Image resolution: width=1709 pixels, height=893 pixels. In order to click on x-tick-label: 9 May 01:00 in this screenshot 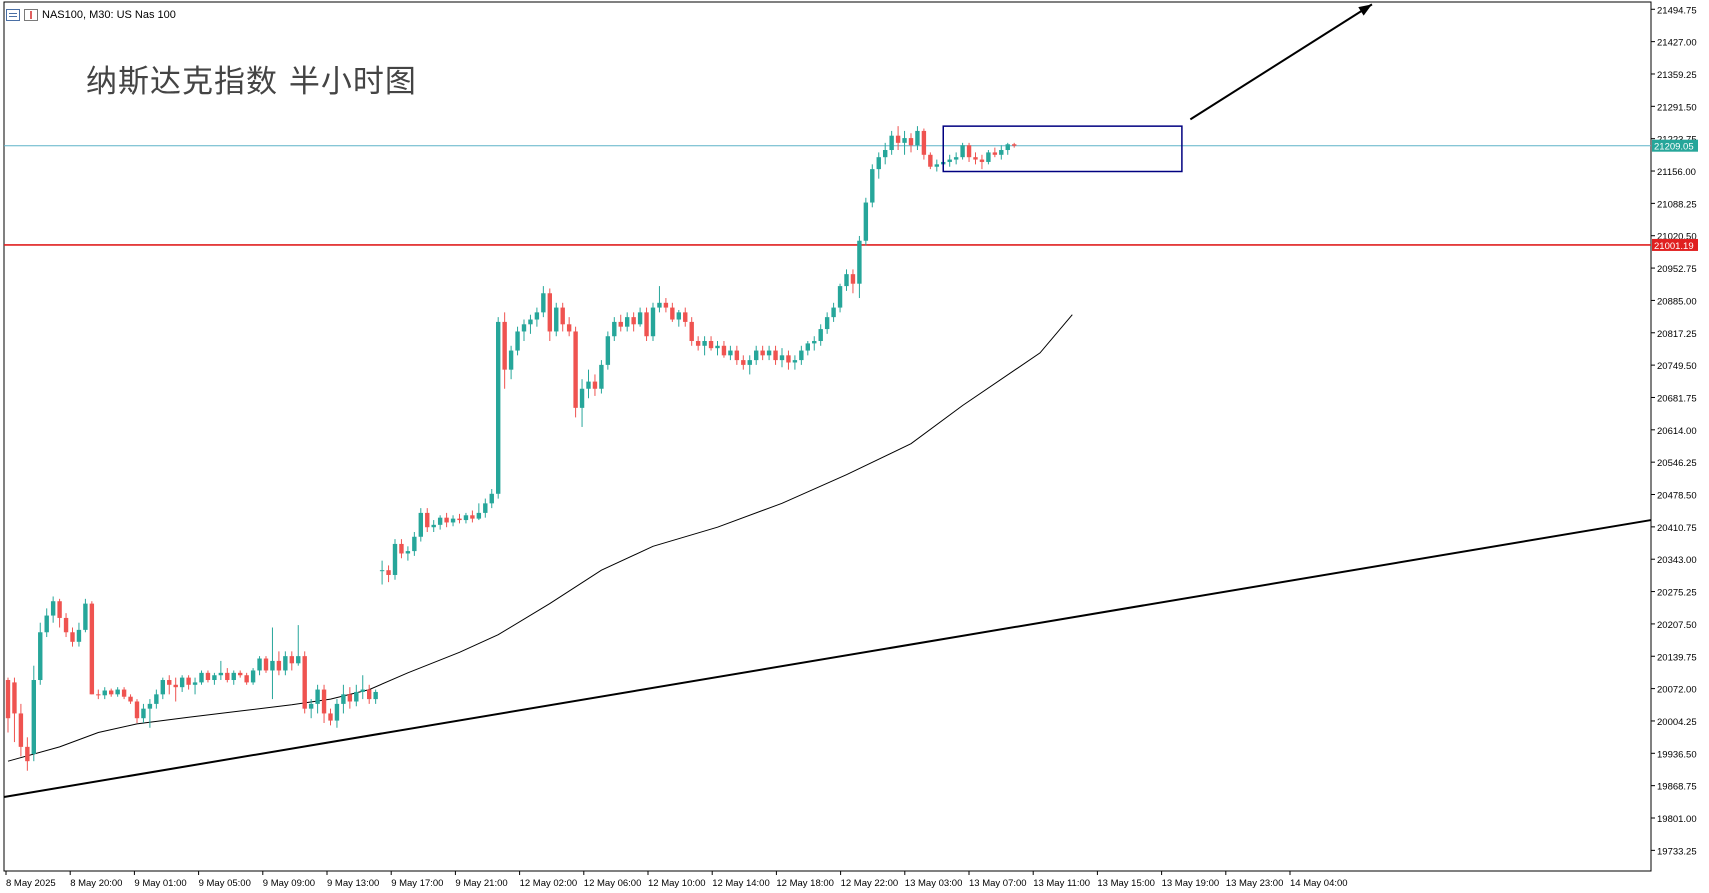, I will do `click(160, 883)`.